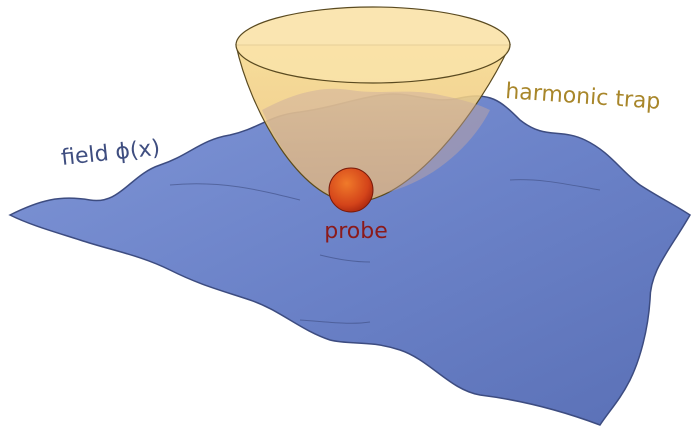  What do you see at coordinates (376, 143) in the screenshot?
I see `trap-field-inside` at bounding box center [376, 143].